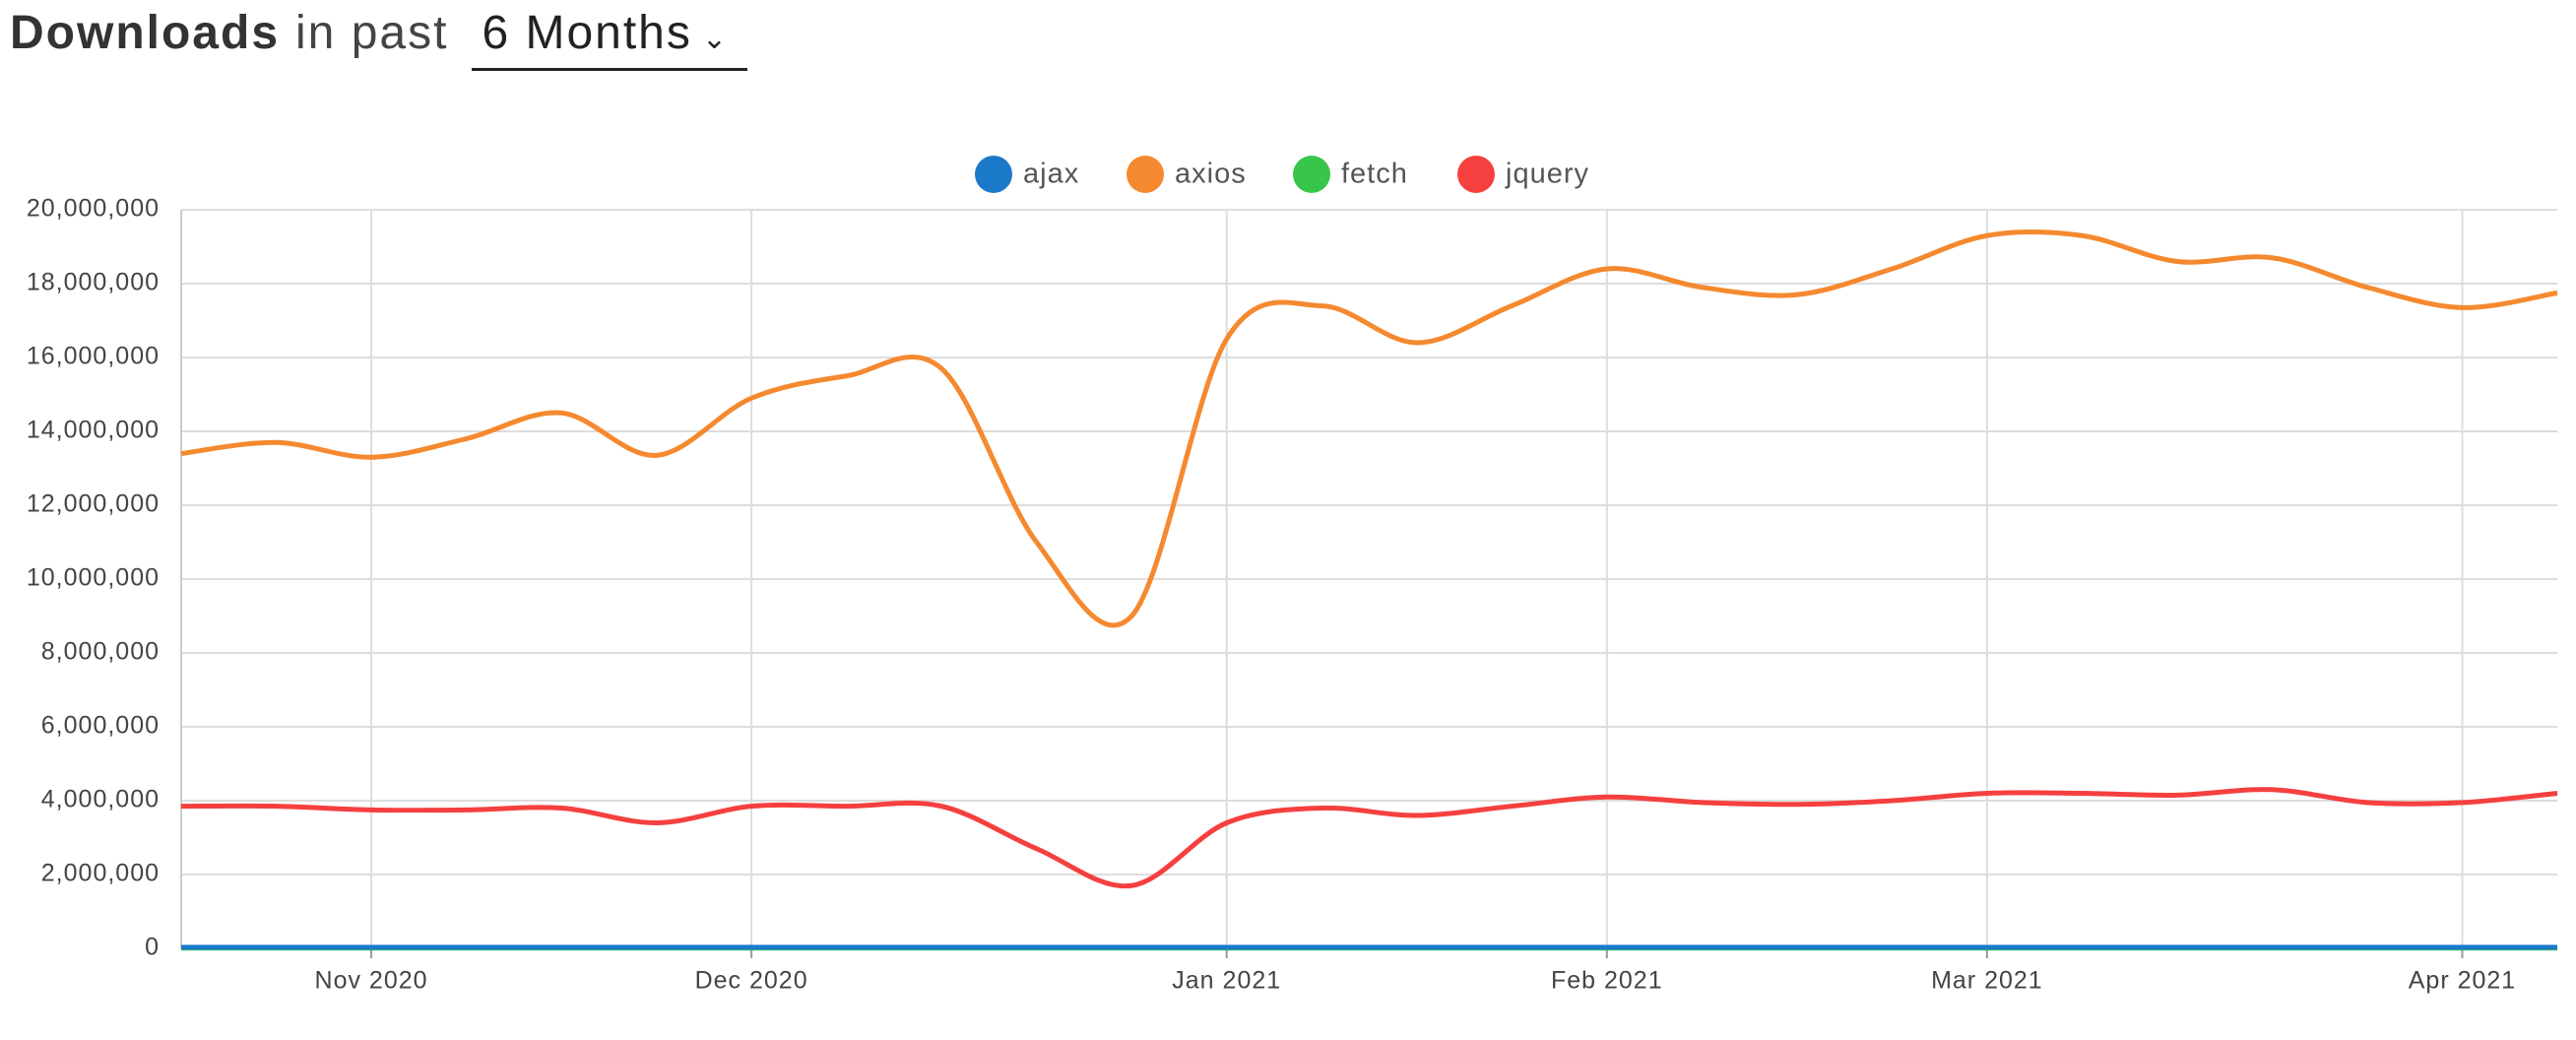 This screenshot has height=1040, width=2576. Describe the element at coordinates (152, 947) in the screenshot. I see `y-tick-label: 0` at that location.